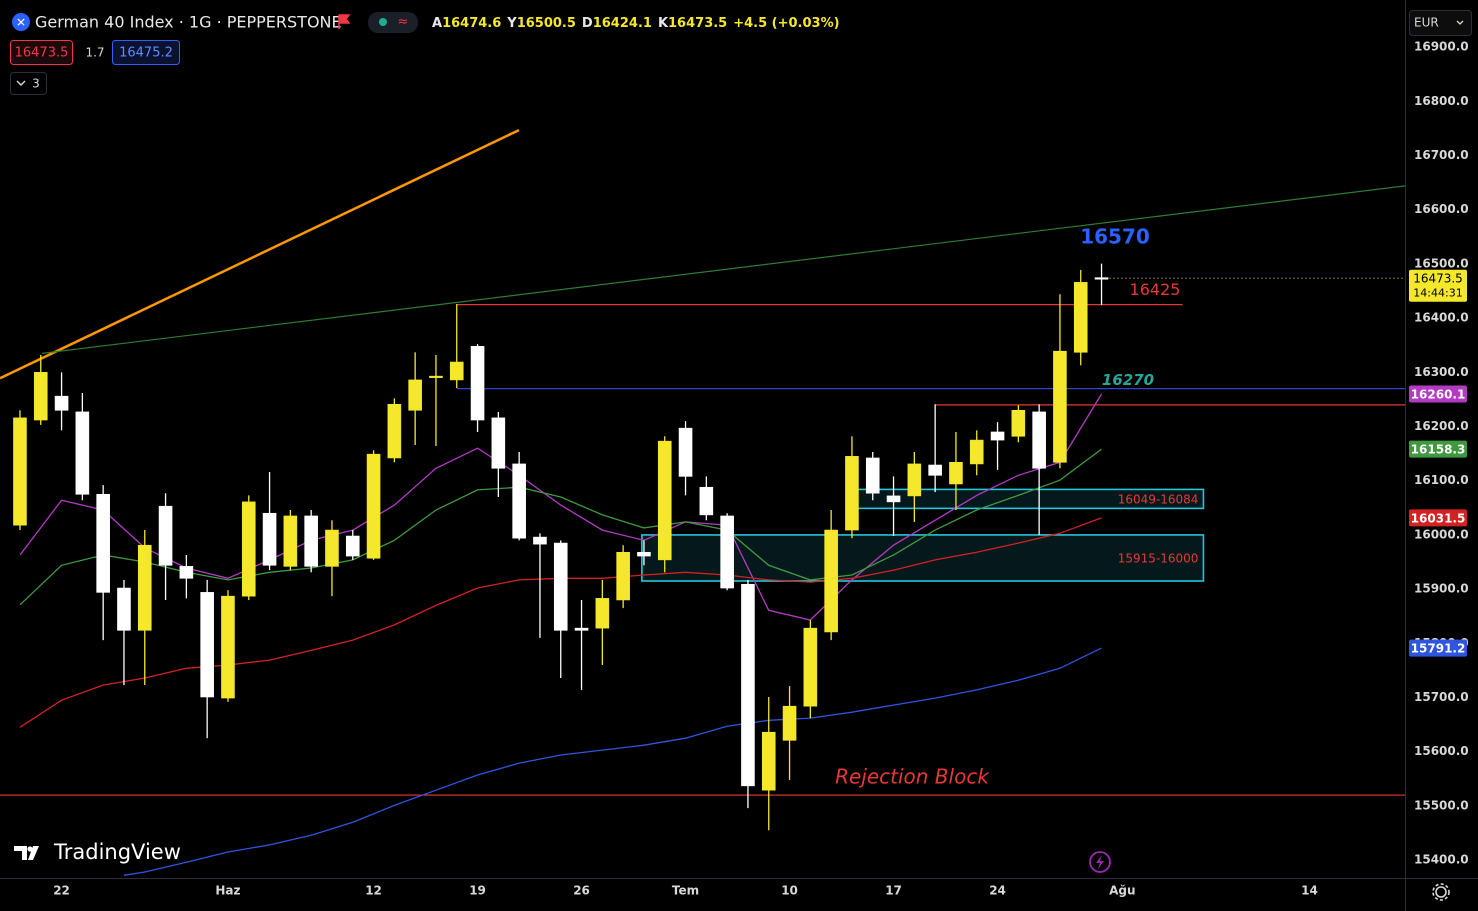 This screenshot has width=1478, height=911. I want to click on y-tick-label: 15600.0, so click(1441, 751).